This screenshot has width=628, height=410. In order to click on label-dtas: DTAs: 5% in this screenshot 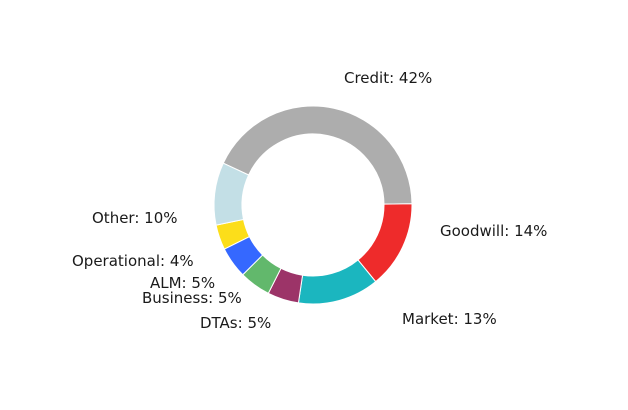, I will do `click(235, 323)`.